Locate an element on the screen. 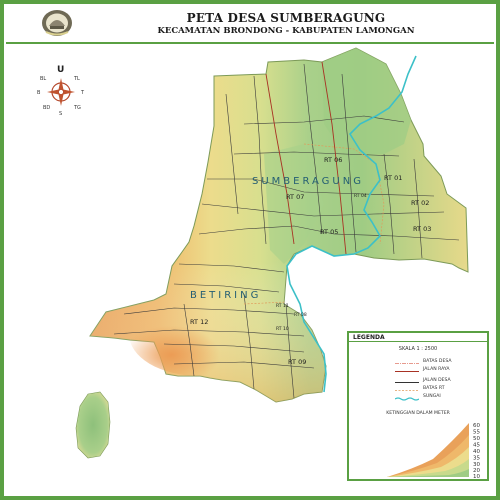 The width and height of the screenshot is (500, 500). elevation-label: 10 is located at coordinates (476, 476).